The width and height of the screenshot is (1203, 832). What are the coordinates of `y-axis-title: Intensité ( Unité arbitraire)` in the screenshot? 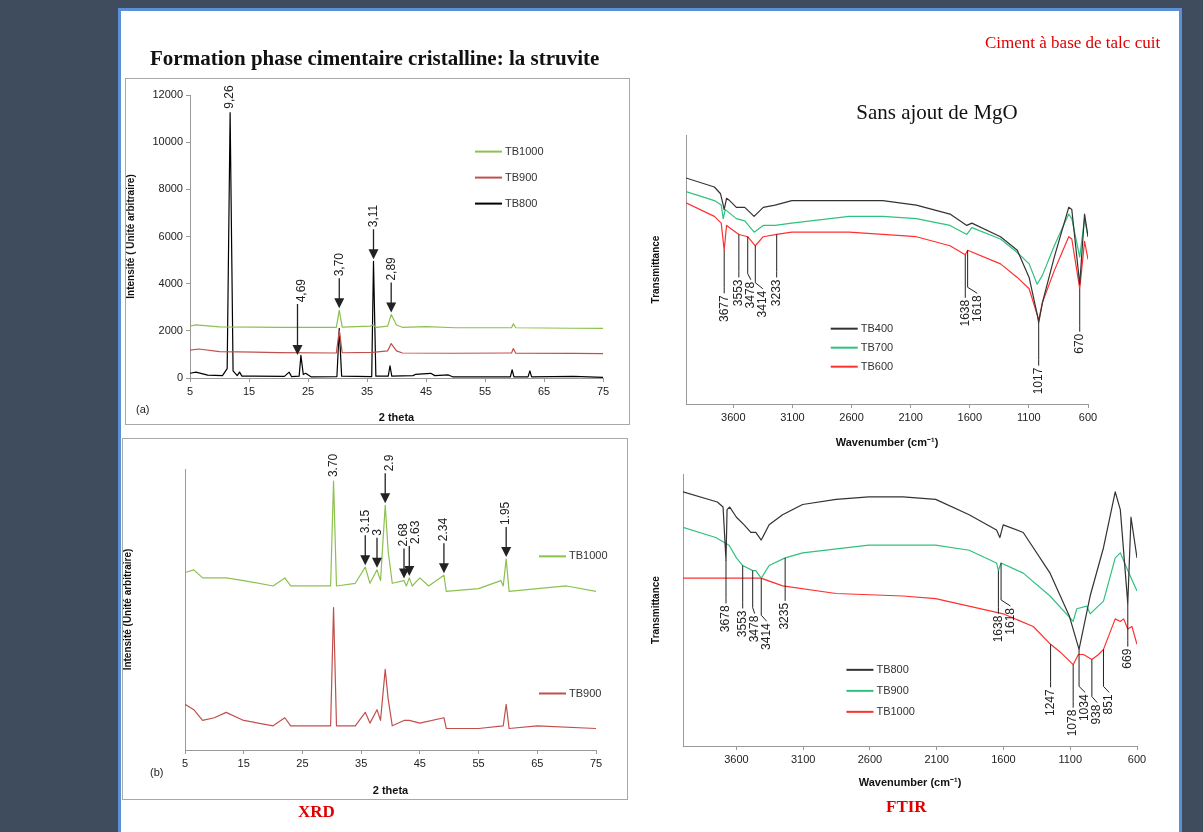 It's located at (130, 236).